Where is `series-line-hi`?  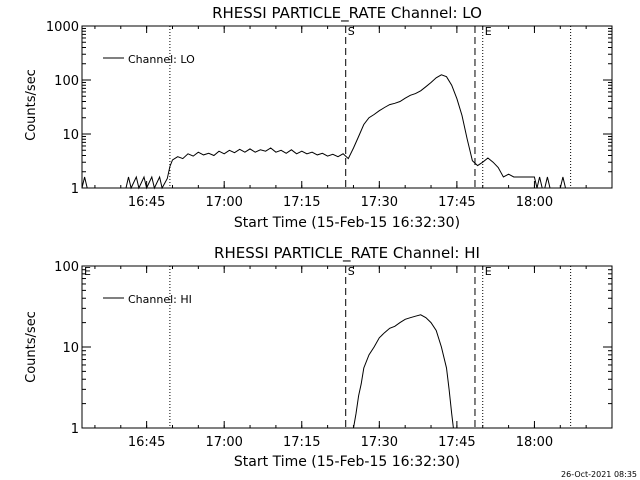
series-line-hi is located at coordinates (403, 371).